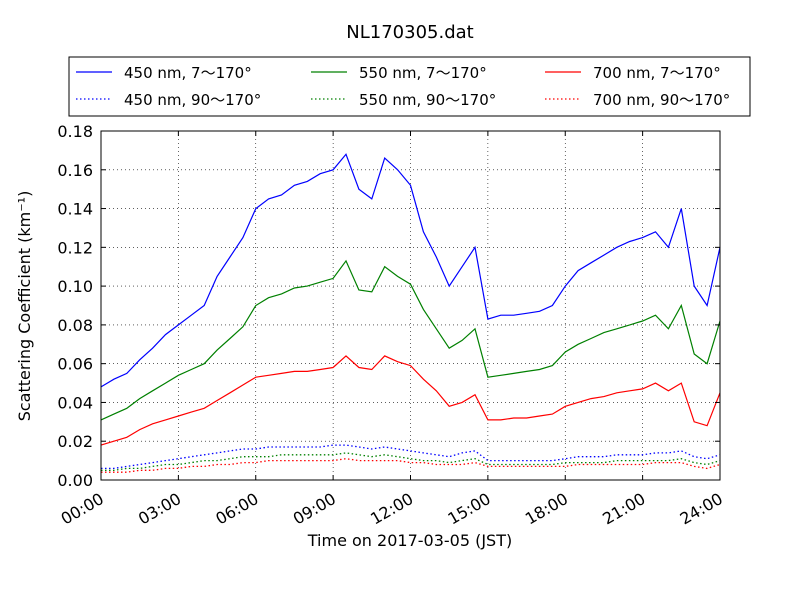 This screenshot has height=600, width=800. I want to click on y-tick-label: 0.04, so click(75, 402).